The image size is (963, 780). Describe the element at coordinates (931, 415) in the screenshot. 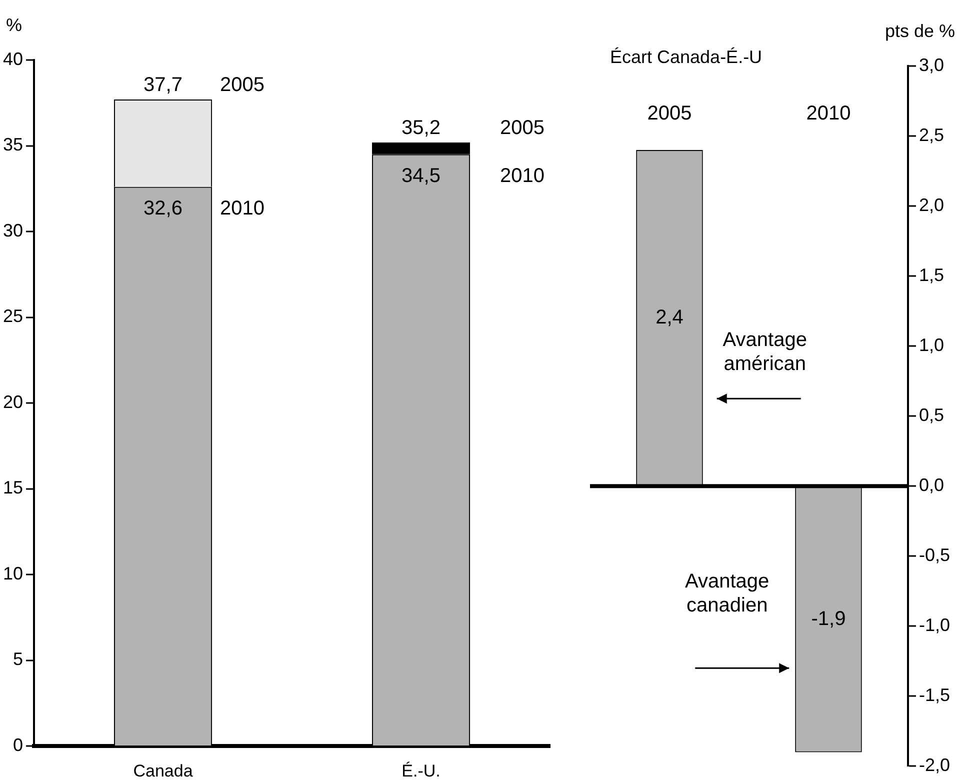

I see `y-tick-label: 0,5` at that location.